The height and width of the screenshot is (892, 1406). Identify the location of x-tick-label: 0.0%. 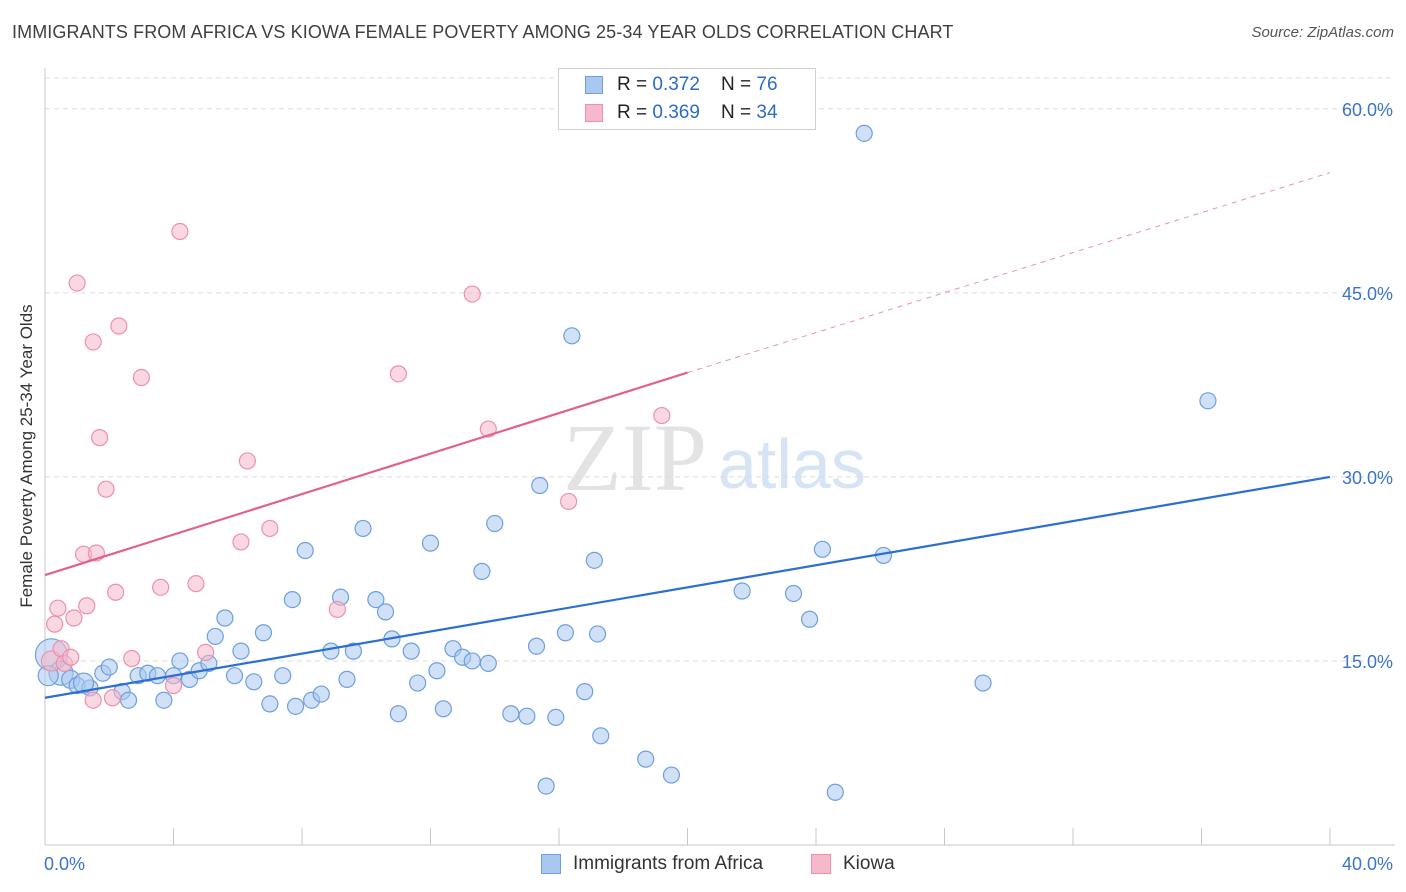
(64, 864).